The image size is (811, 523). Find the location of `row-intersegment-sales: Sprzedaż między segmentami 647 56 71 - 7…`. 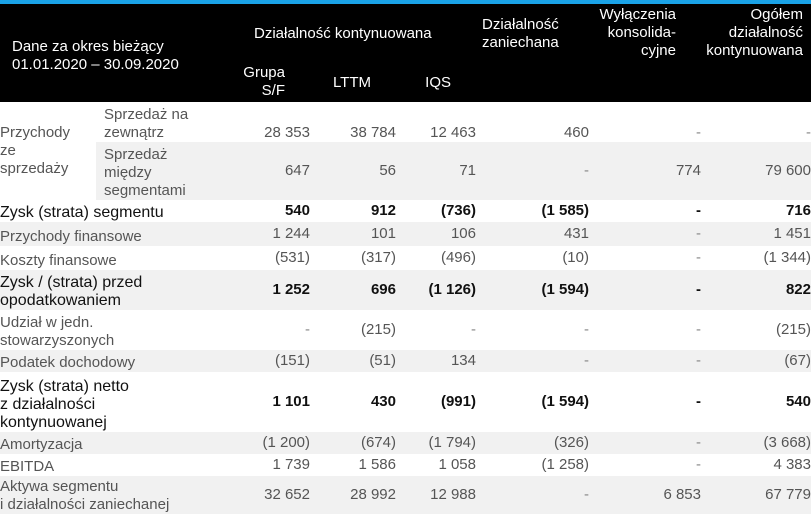

row-intersegment-sales: Sprzedaż między segmentami 647 56 71 - 7… is located at coordinates (405, 171).